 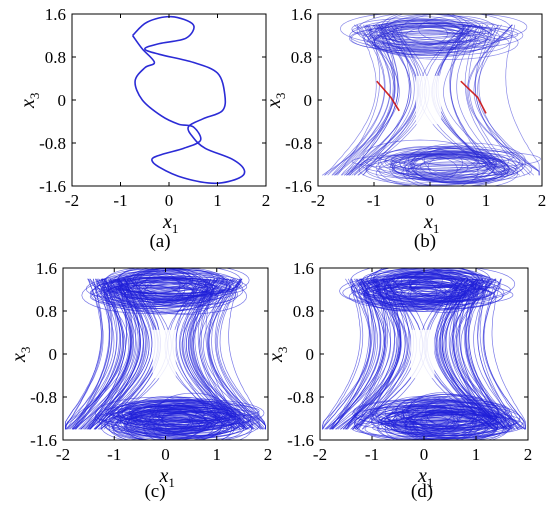 What do you see at coordinates (169, 100) in the screenshot?
I see `plot-frame-a` at bounding box center [169, 100].